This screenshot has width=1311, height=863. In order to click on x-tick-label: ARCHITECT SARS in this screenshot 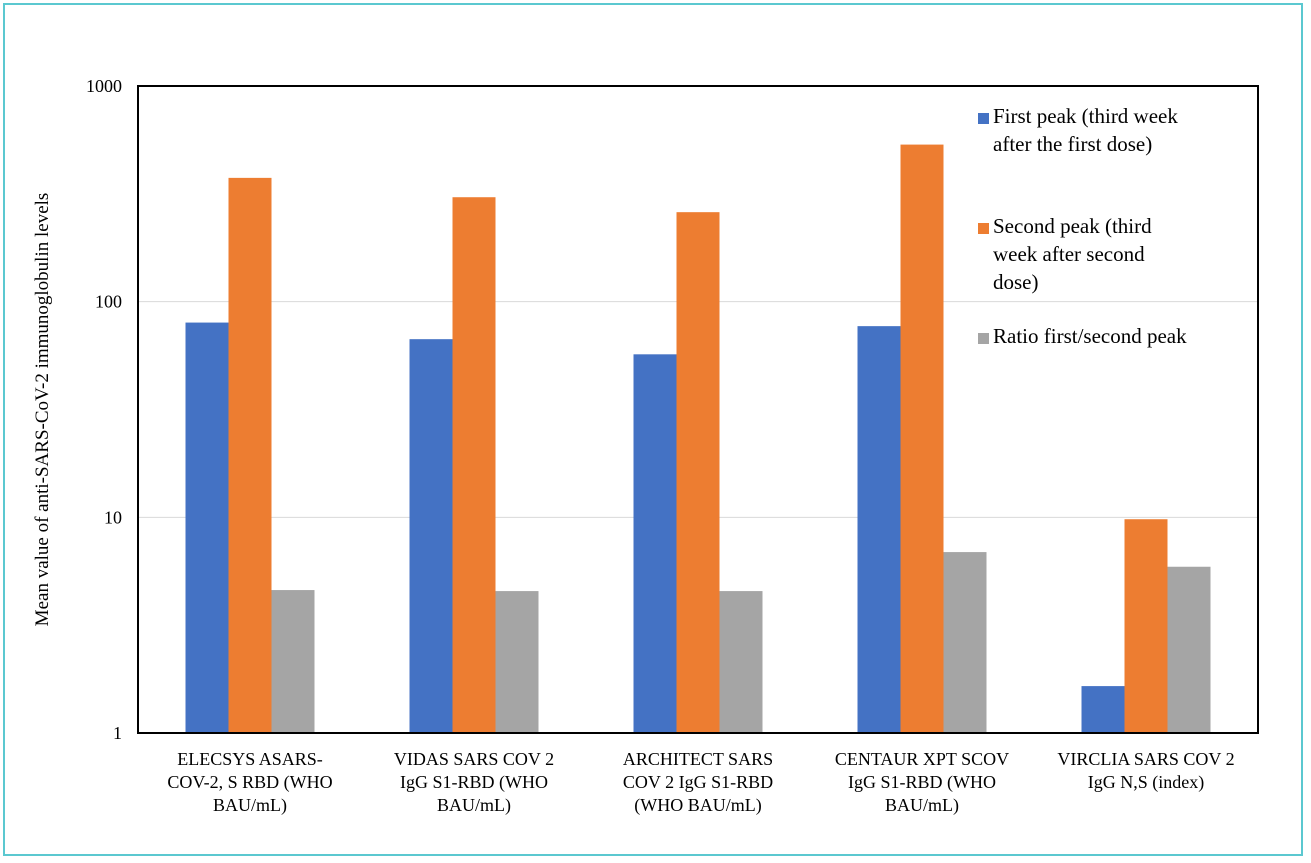, I will do `click(698, 759)`.